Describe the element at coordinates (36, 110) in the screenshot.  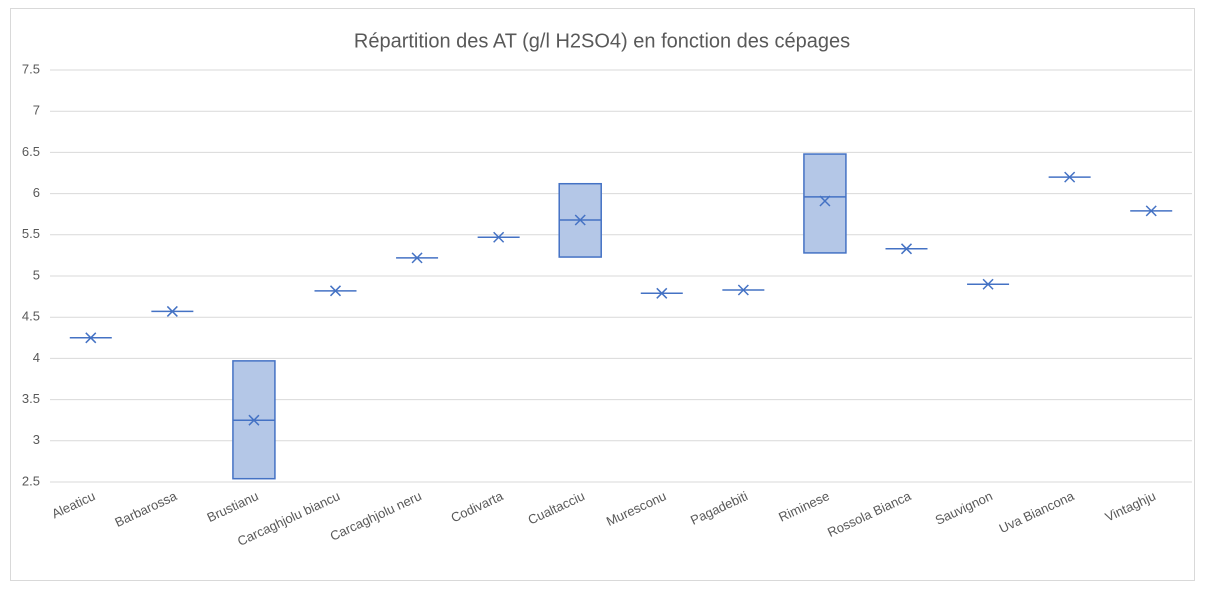
I see `y-tick-label: 7` at that location.